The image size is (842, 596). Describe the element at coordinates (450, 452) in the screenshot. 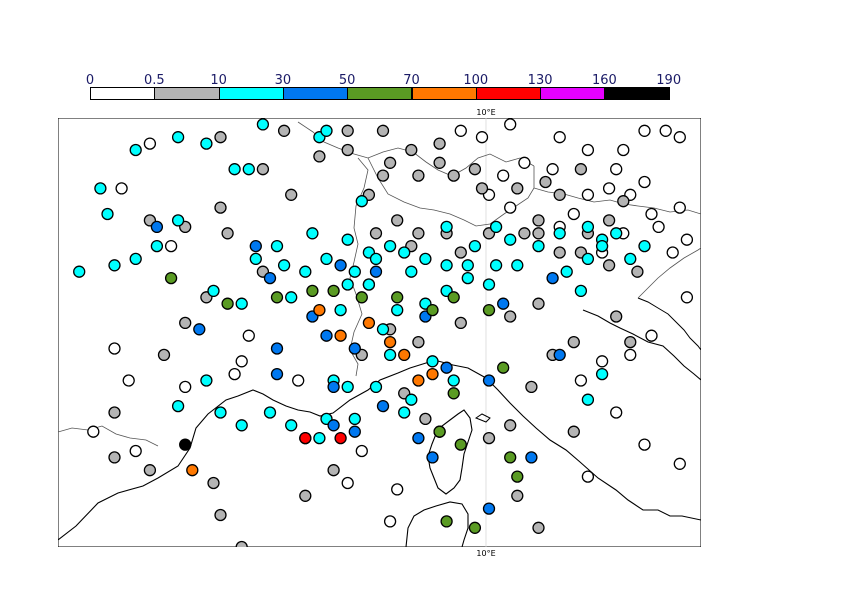

I see `coastline-corsica` at that location.